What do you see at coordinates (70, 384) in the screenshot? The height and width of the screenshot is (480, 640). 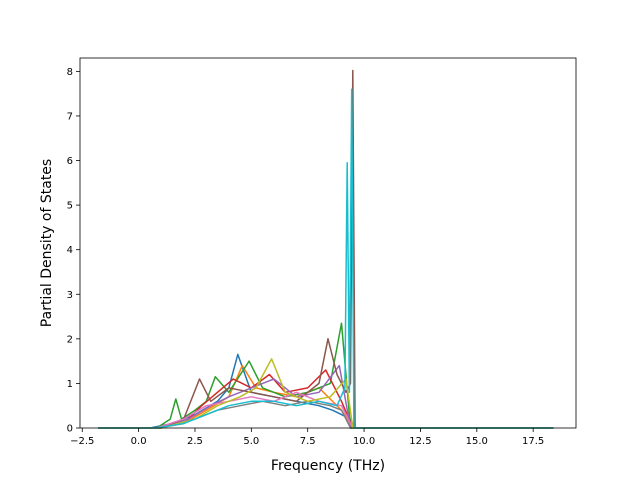 I see `y-tick-label: 1` at bounding box center [70, 384].